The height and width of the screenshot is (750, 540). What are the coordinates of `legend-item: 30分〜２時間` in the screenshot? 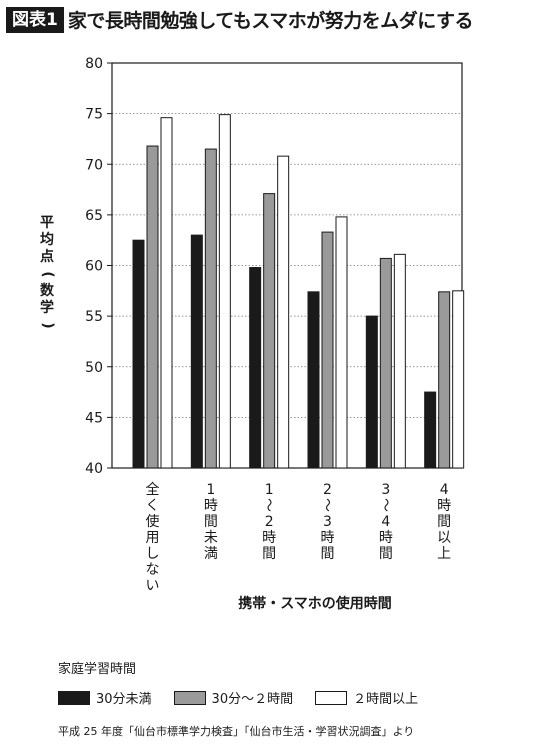 It's located at (233, 697).